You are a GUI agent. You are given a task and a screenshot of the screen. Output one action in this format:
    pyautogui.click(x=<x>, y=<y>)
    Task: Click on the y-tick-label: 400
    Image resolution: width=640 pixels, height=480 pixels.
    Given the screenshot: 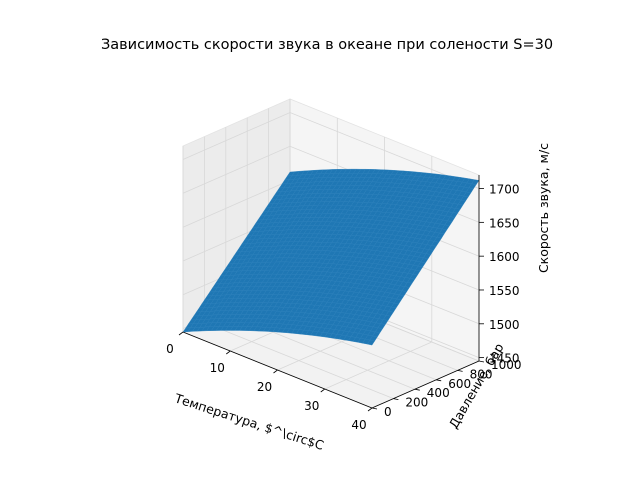 What is the action you would take?
    pyautogui.click(x=438, y=393)
    